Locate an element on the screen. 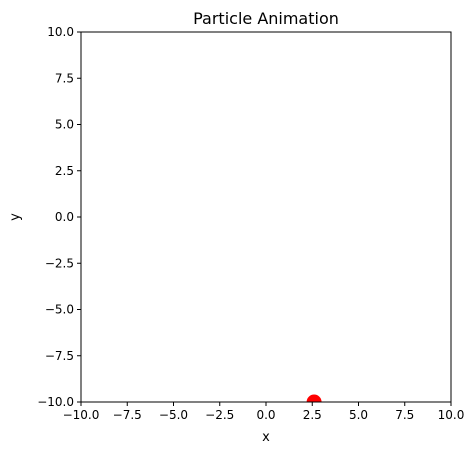 The height and width of the screenshot is (455, 476). y-tick-label: 0.0 is located at coordinates (64, 217).